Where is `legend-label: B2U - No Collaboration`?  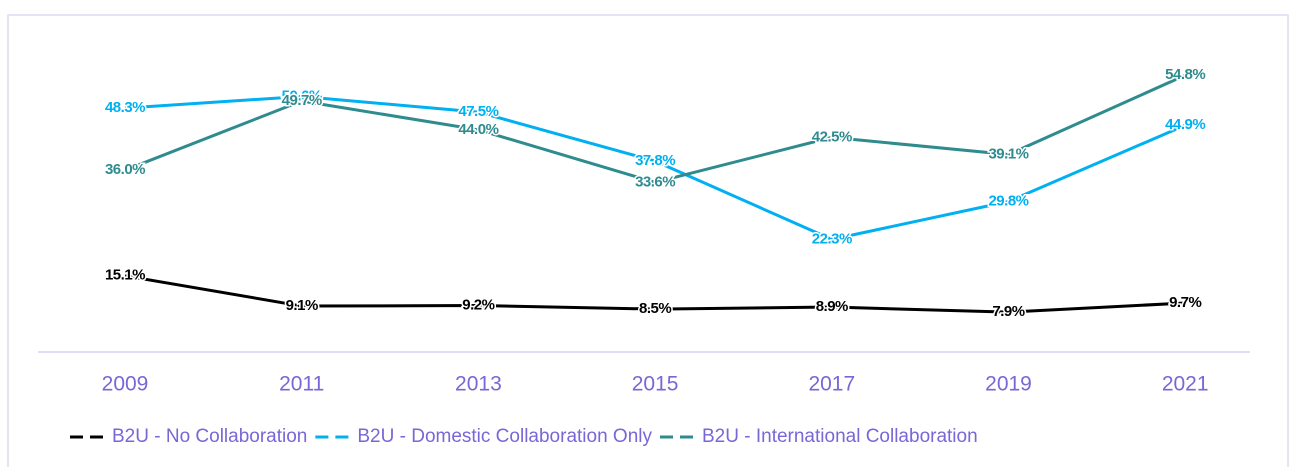 legend-label: B2U - No Collaboration is located at coordinates (209, 436).